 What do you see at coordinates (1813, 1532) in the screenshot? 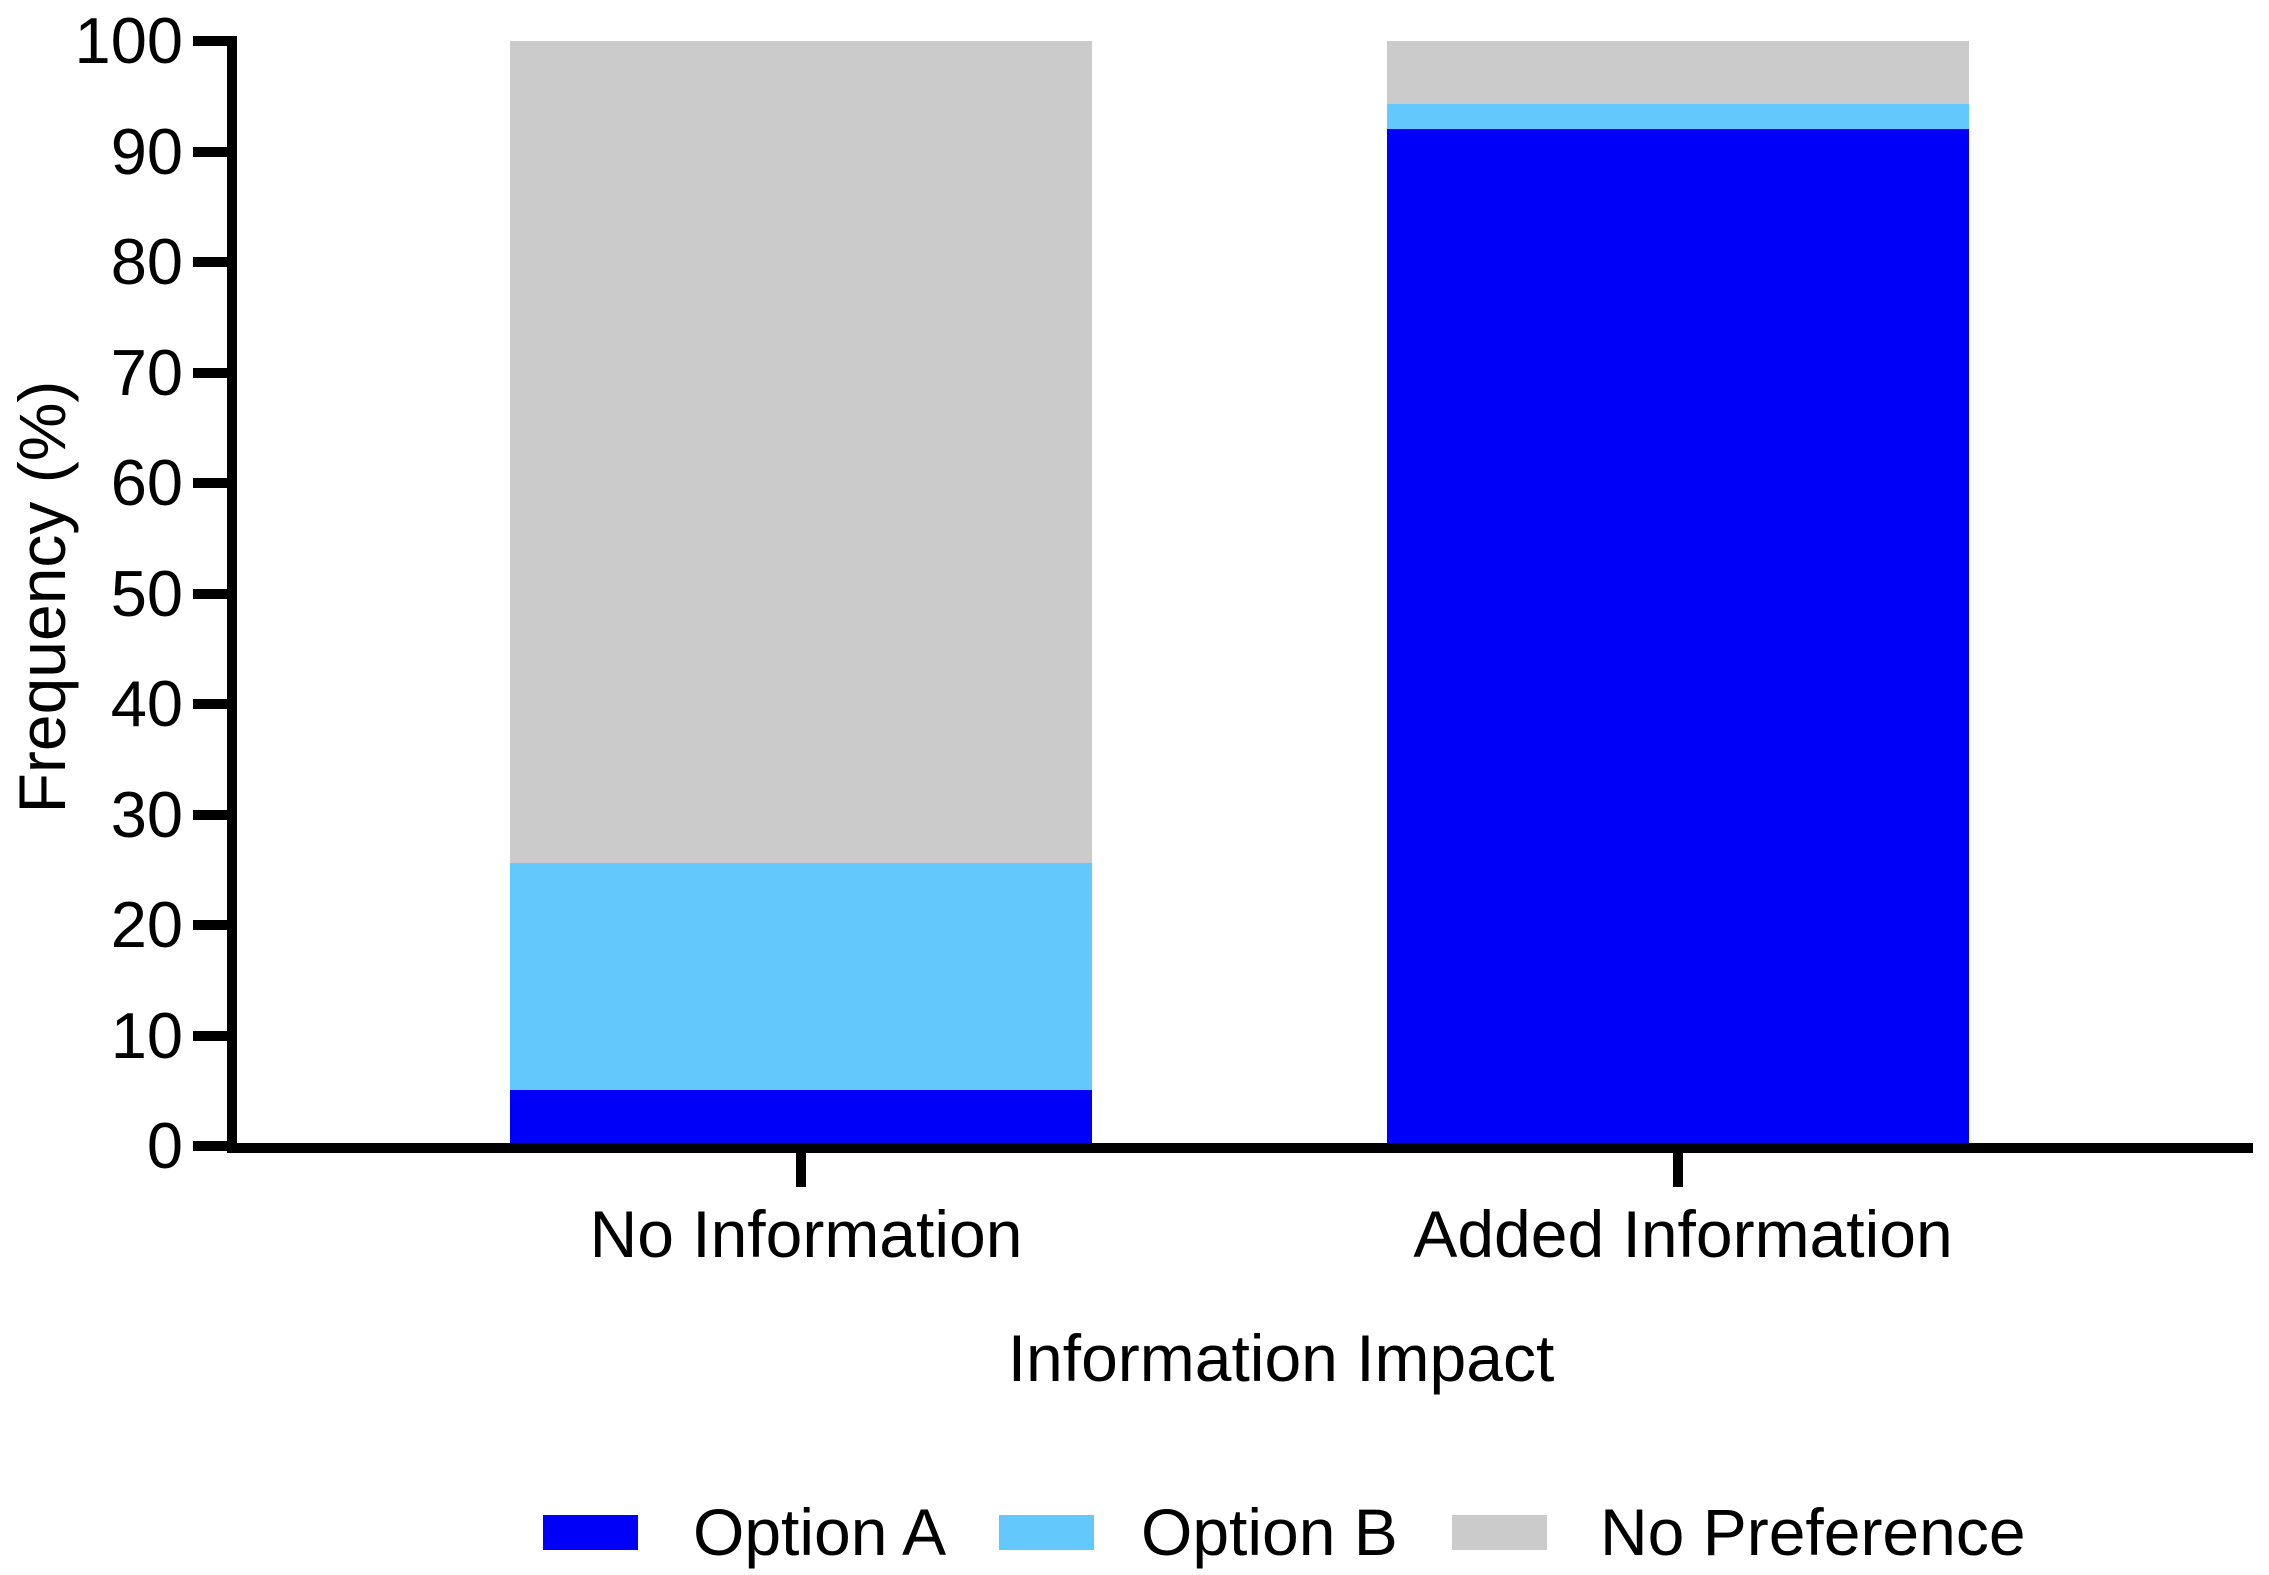
I see `legend-label: No Preference` at bounding box center [1813, 1532].